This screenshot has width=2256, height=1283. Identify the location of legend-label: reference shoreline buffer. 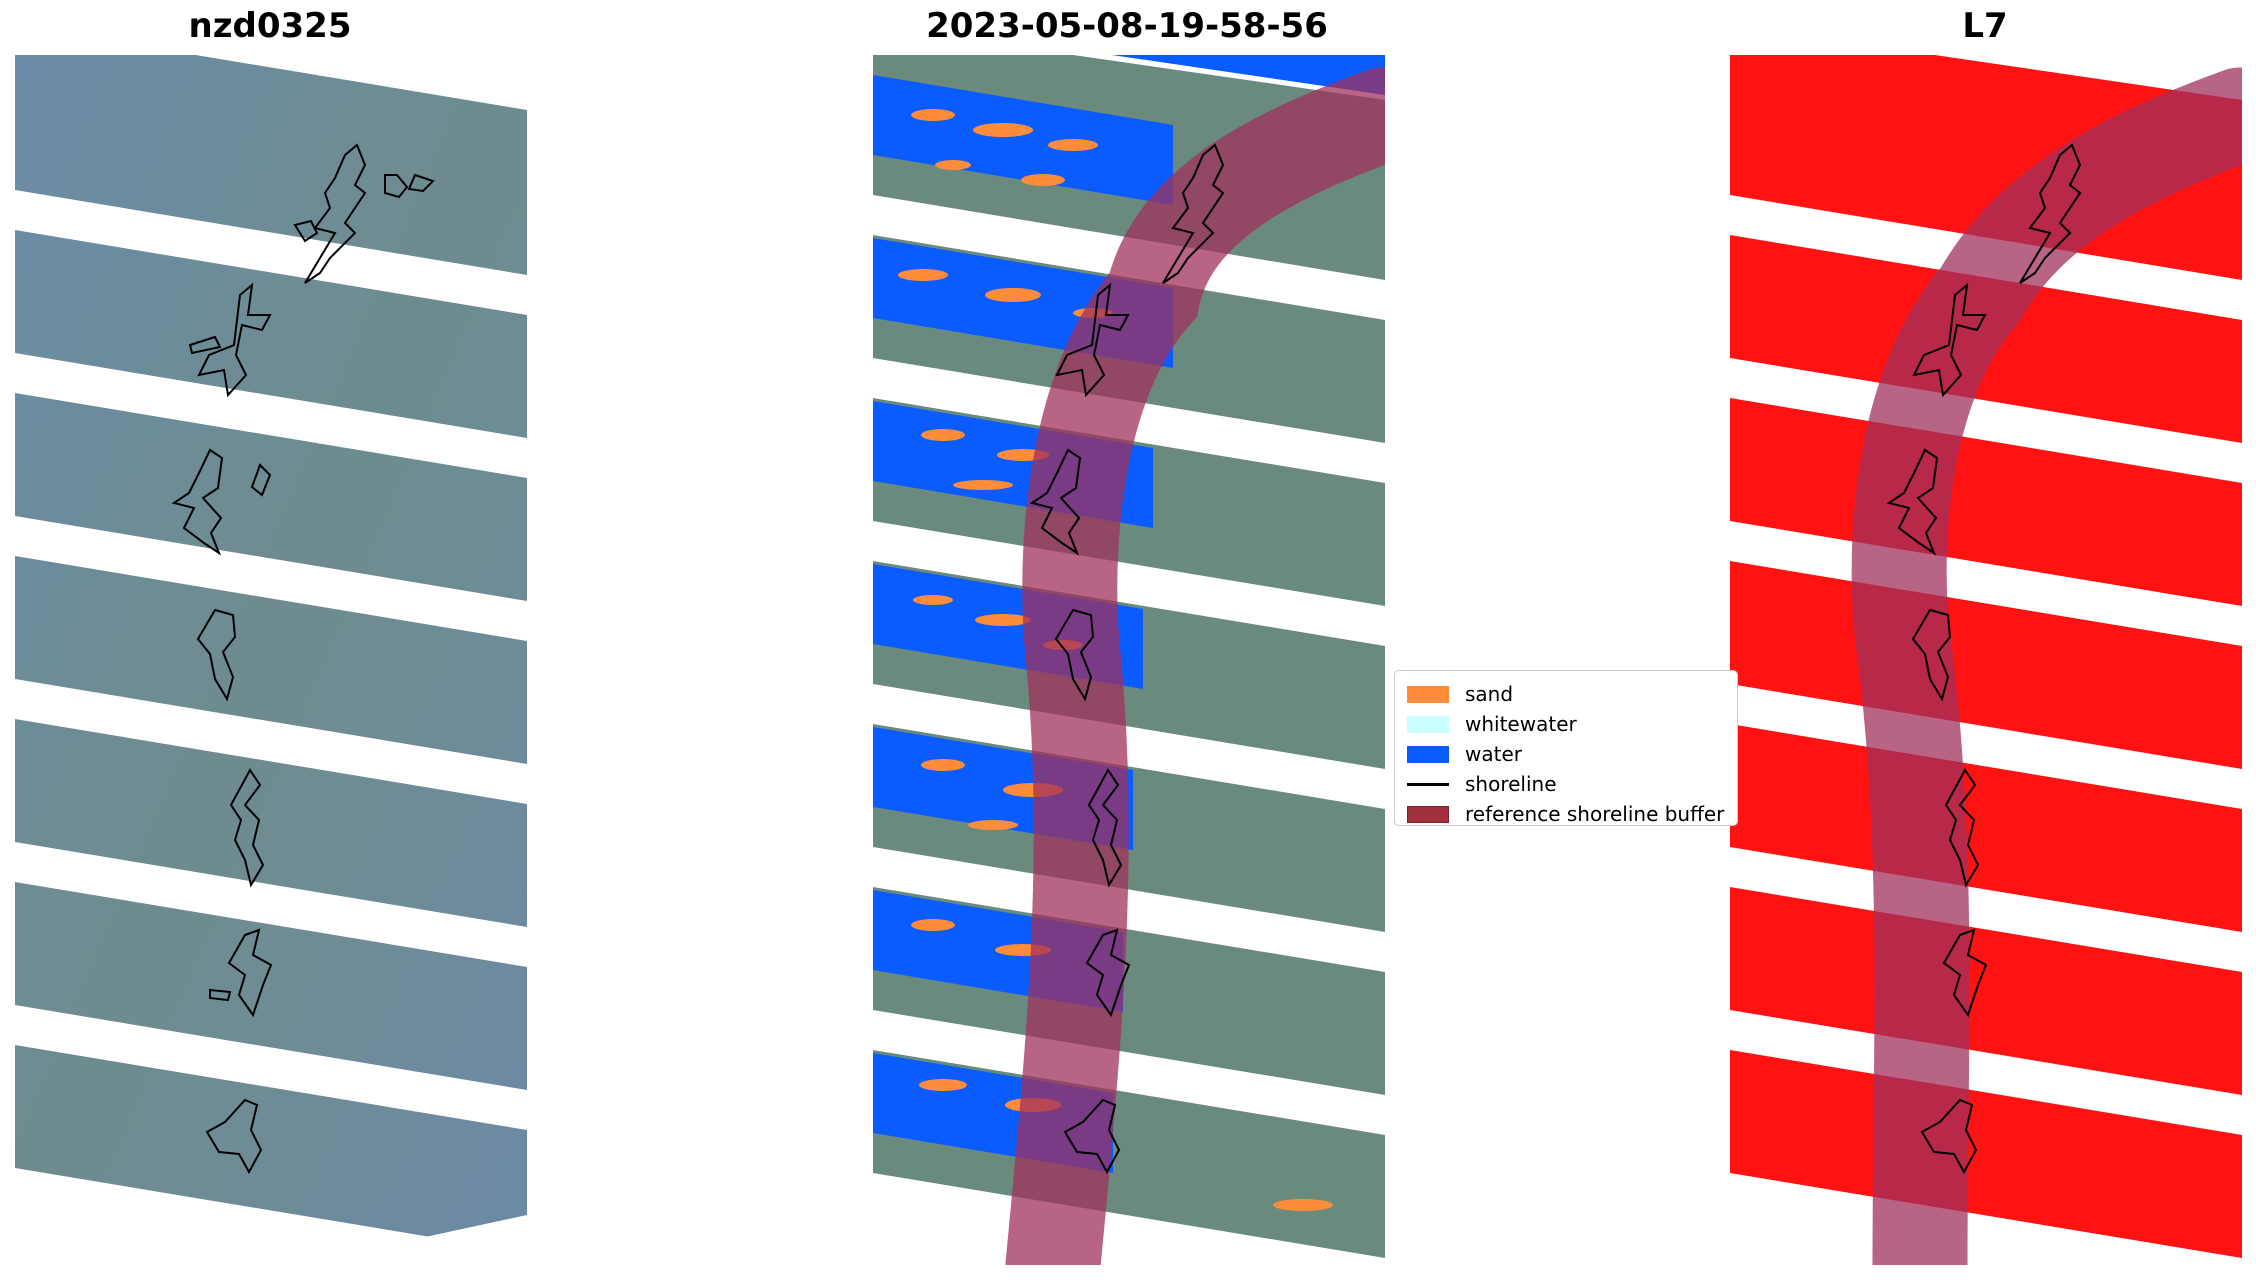
(1595, 814).